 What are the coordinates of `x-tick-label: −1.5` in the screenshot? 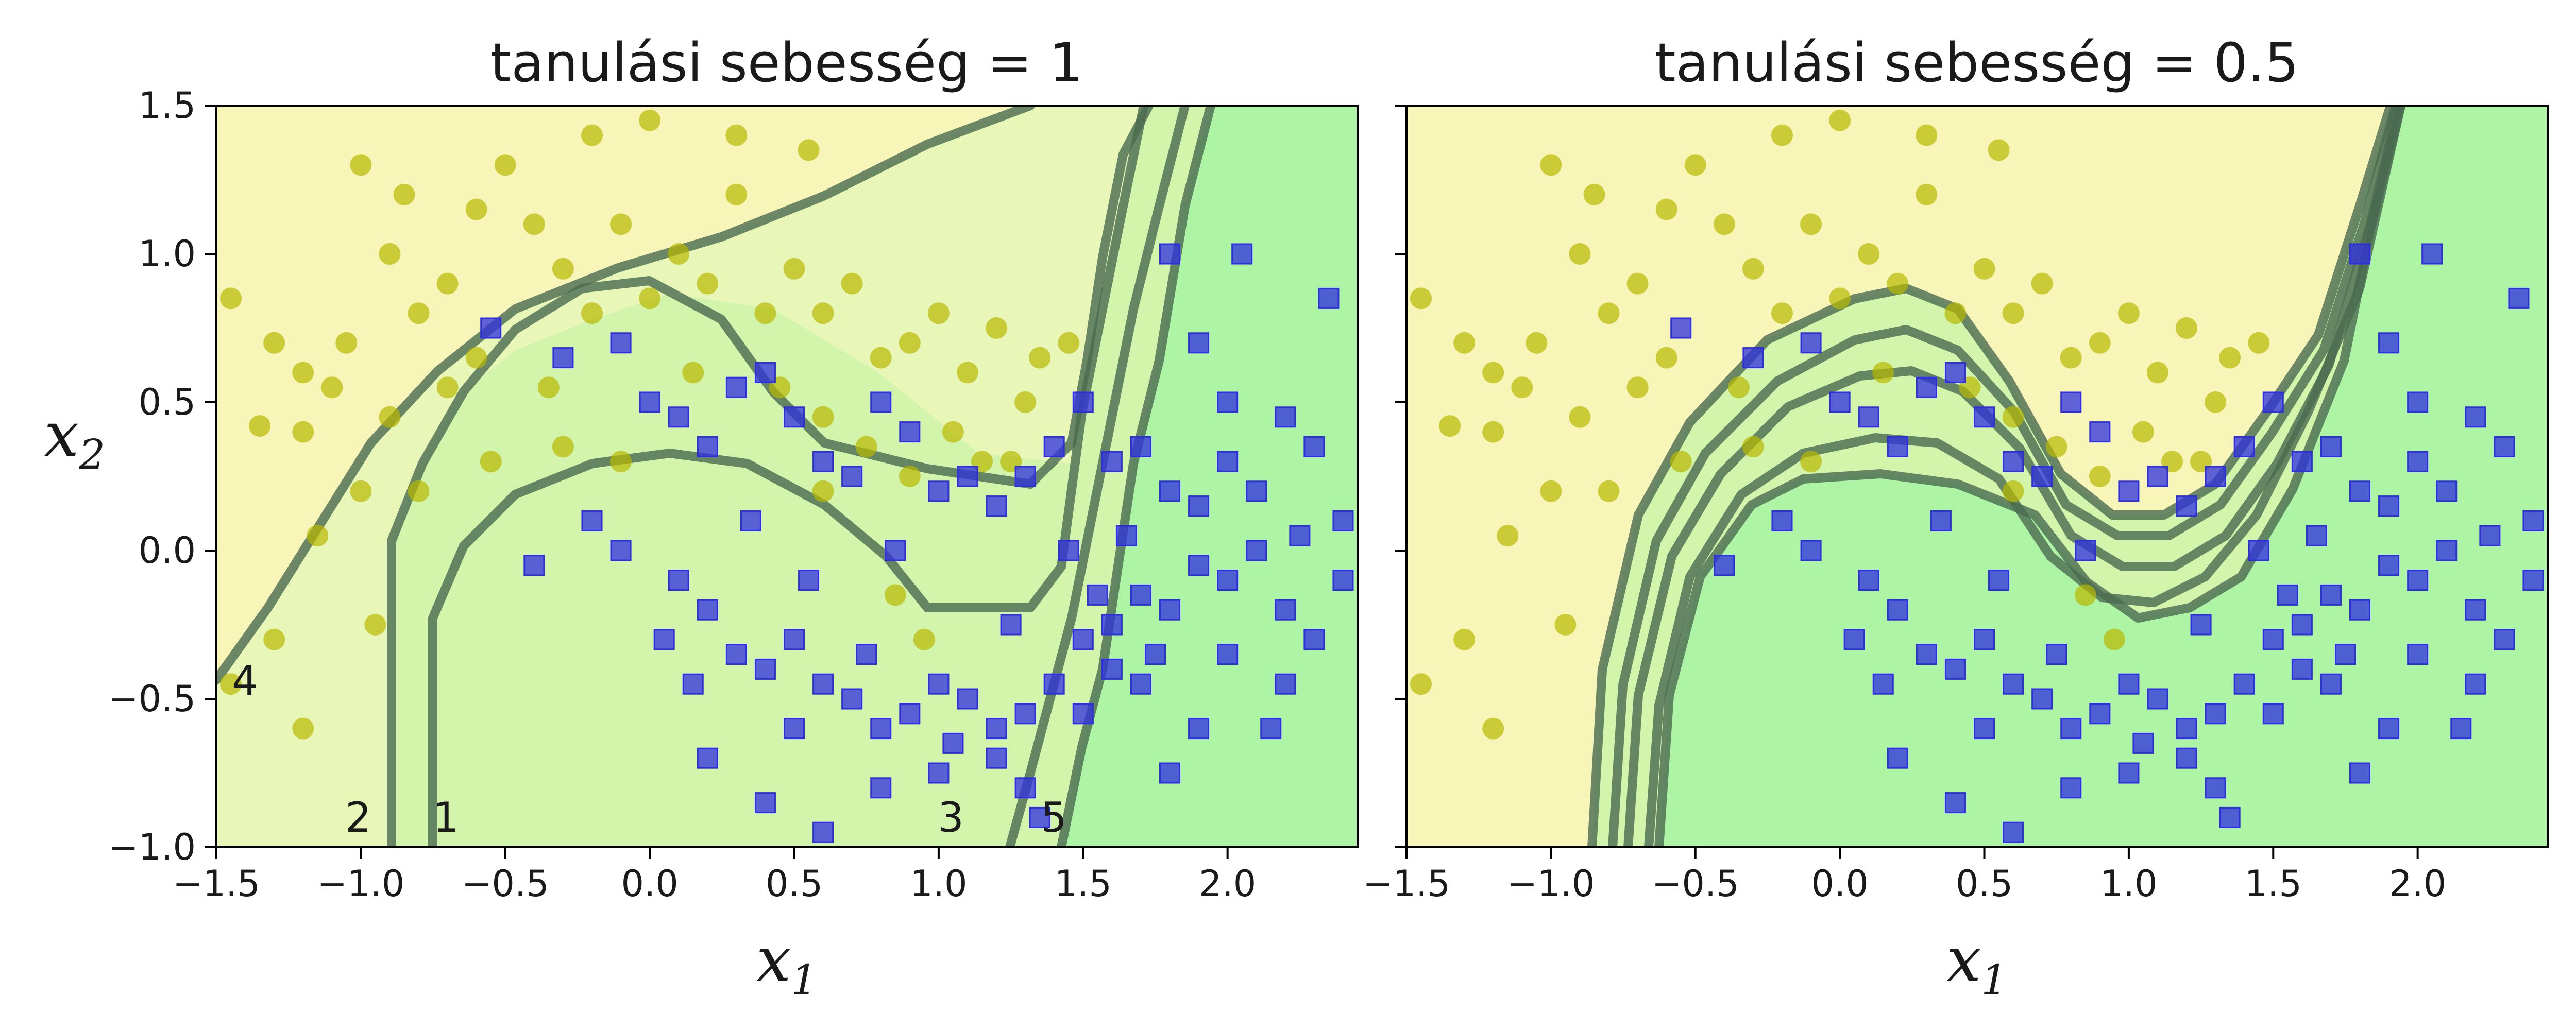 It's located at (216, 884).